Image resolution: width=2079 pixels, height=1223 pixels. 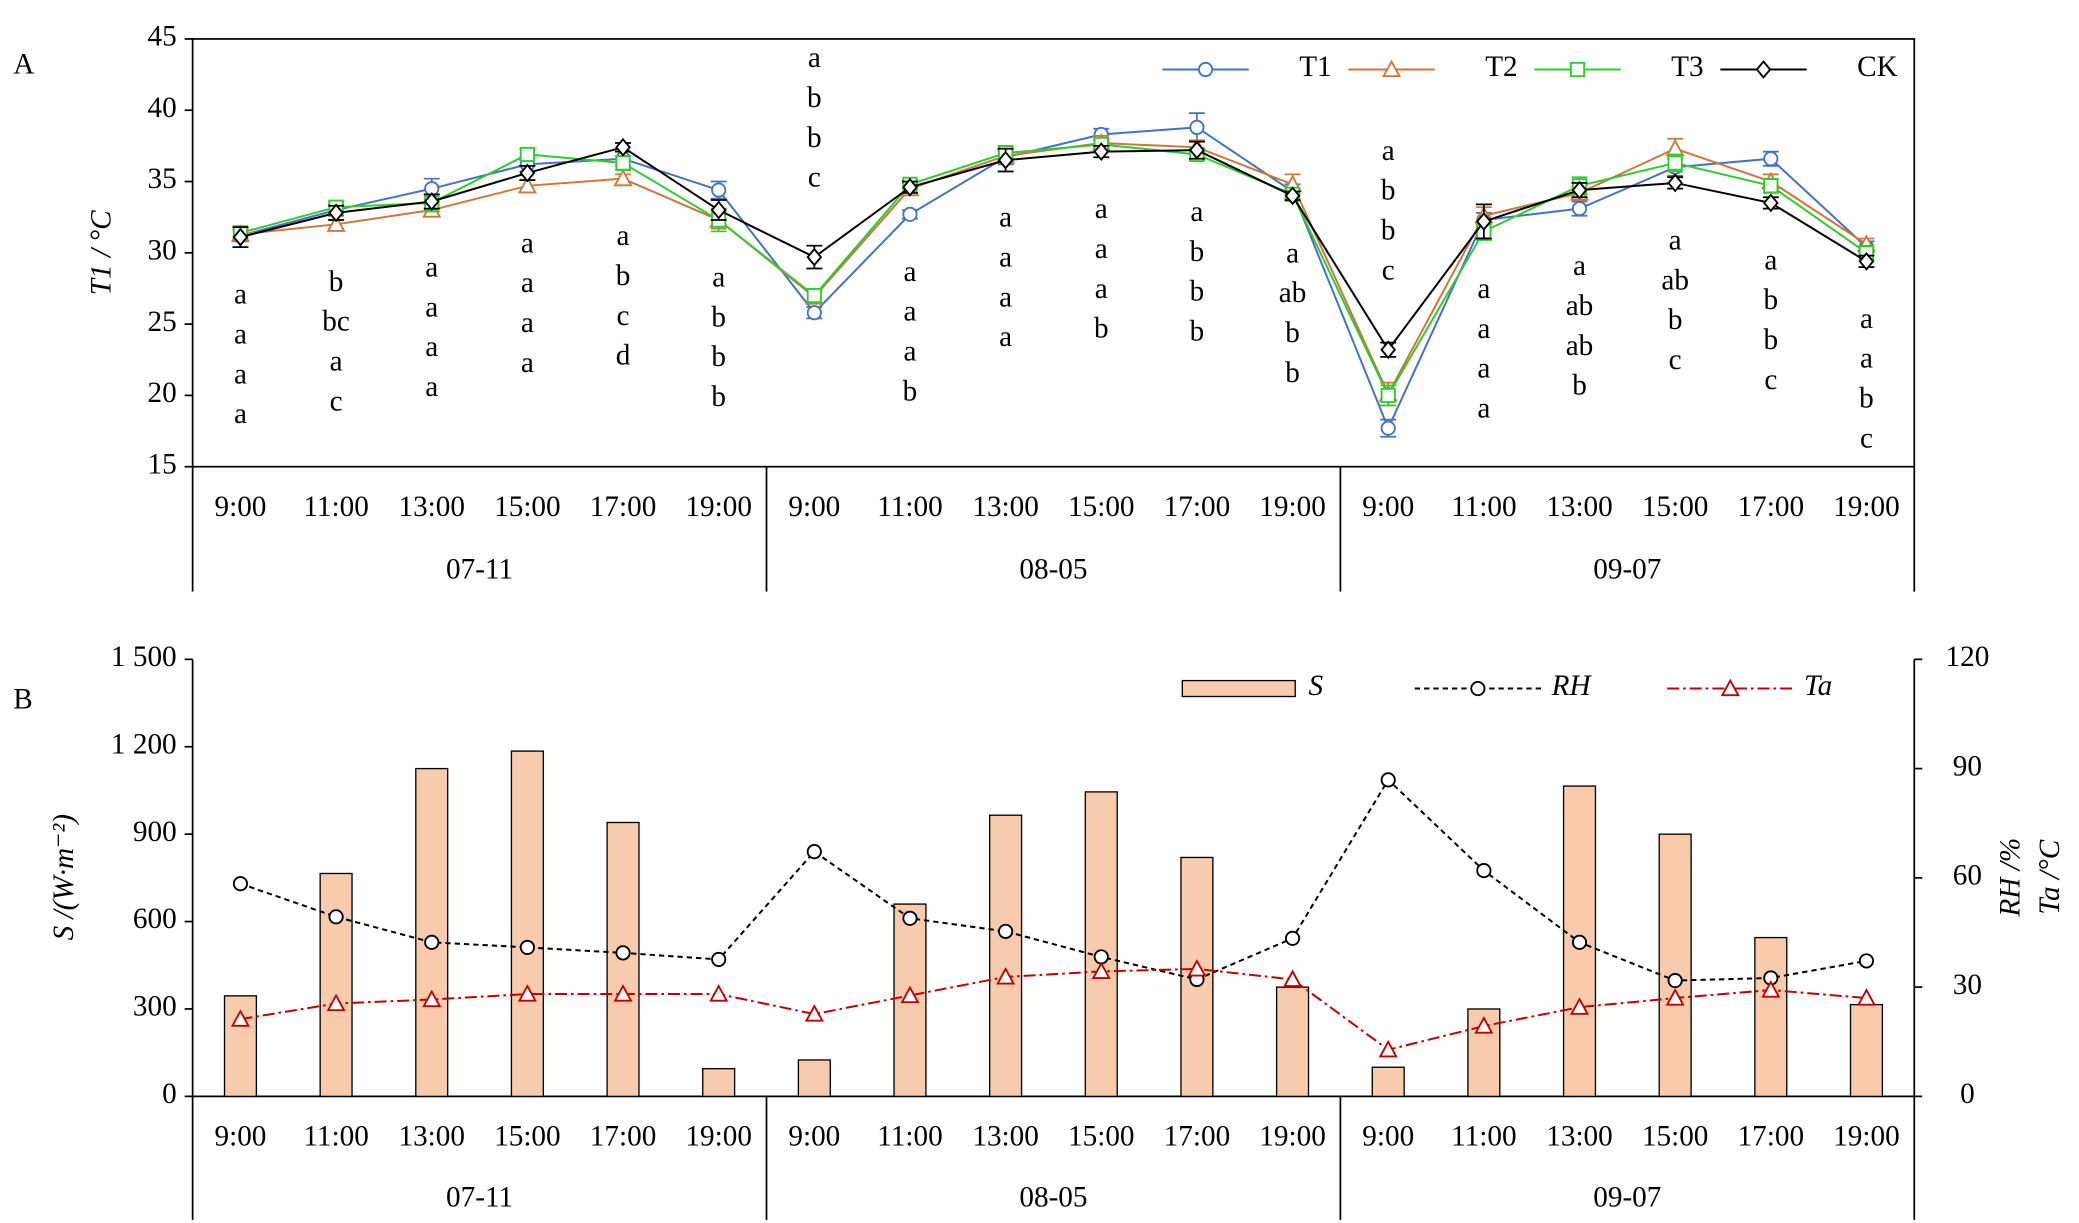 I want to click on group-label: 08-05, so click(x=1053, y=1198).